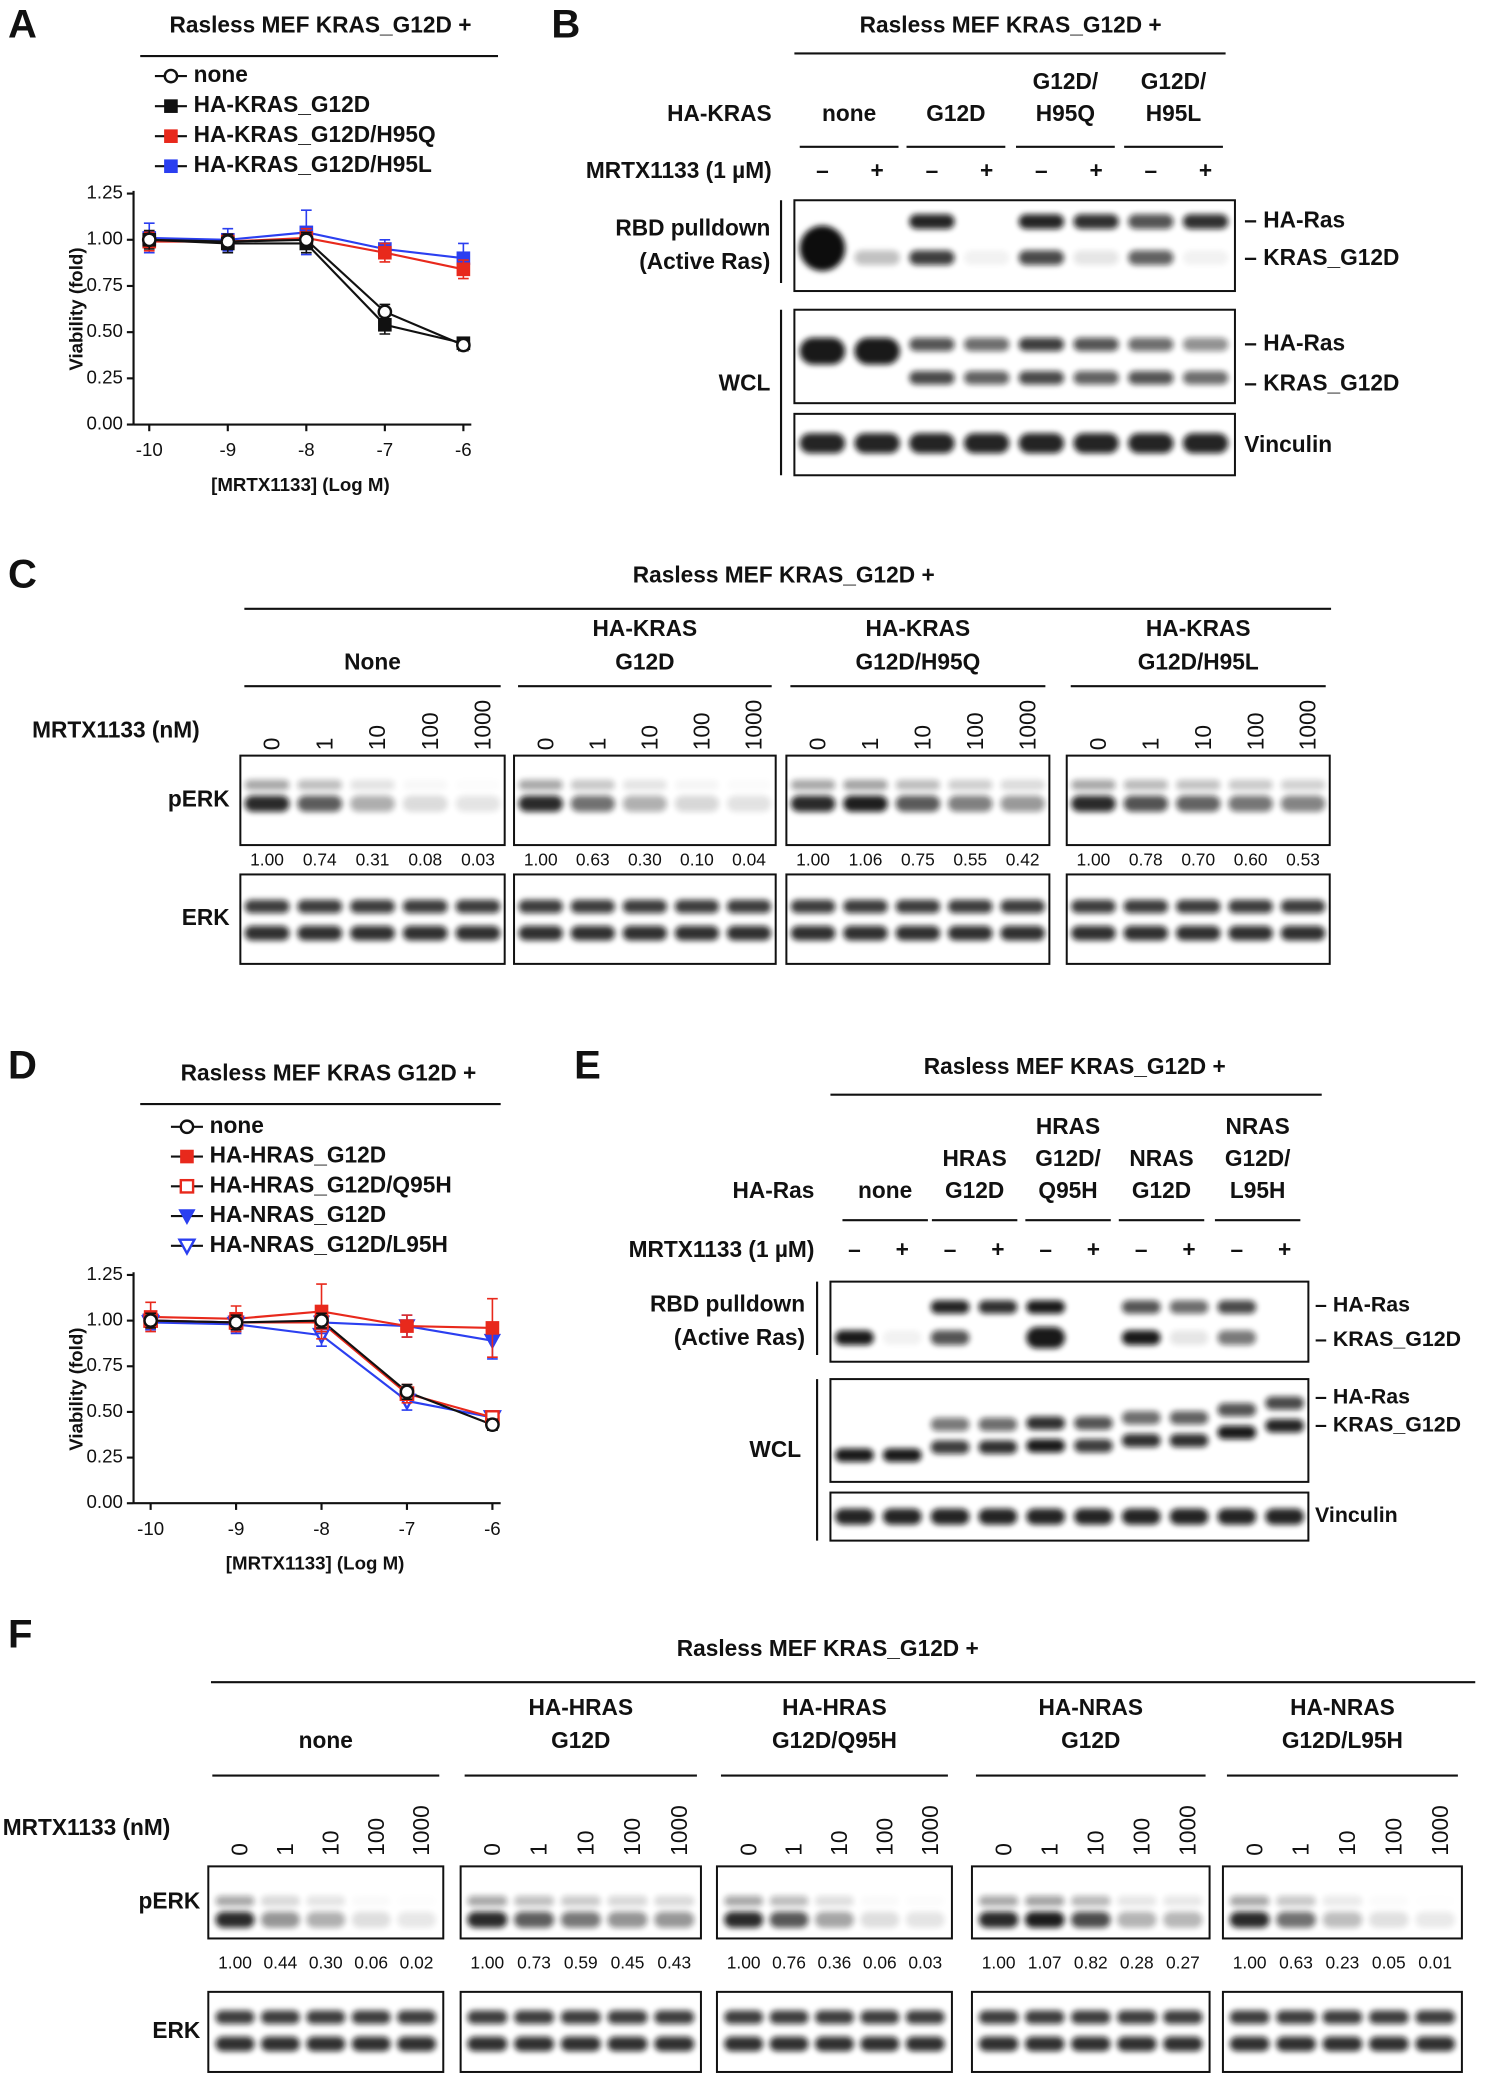 The width and height of the screenshot is (1502, 2100). I want to click on x-tick-label: -8, so click(321, 1528).